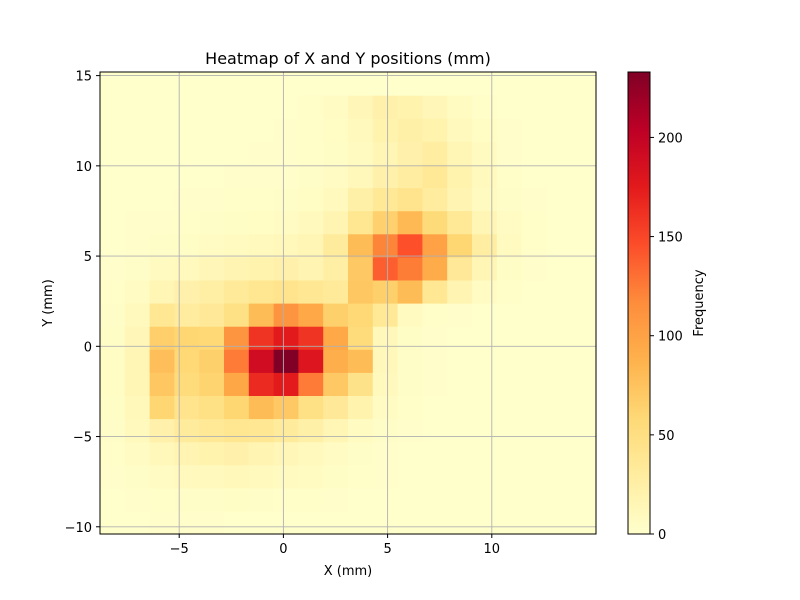 The width and height of the screenshot is (800, 600). What do you see at coordinates (348, 571) in the screenshot?
I see `x-axis-label: X (mm)` at bounding box center [348, 571].